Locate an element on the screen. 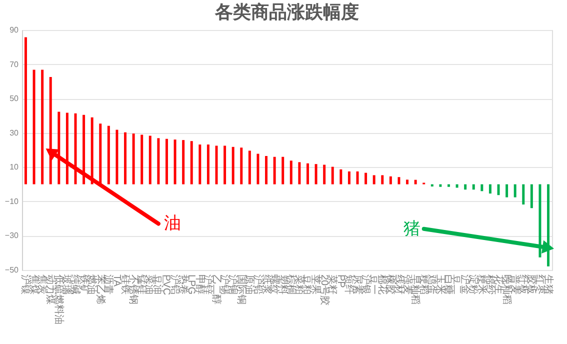 This screenshot has width=567, height=344. x-tick-label: 尿素 is located at coordinates (358, 284).